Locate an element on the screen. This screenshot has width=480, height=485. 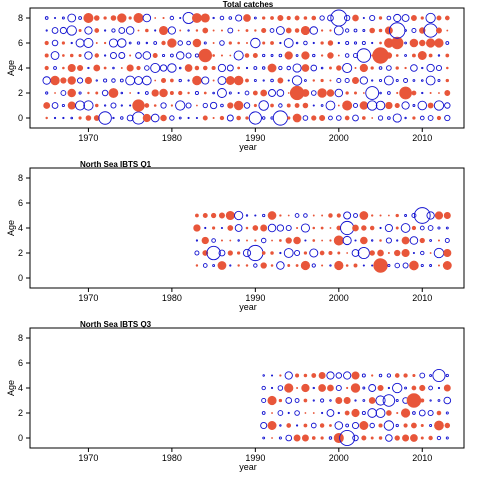
y-tick-label: 0 is located at coordinates (20, 438).